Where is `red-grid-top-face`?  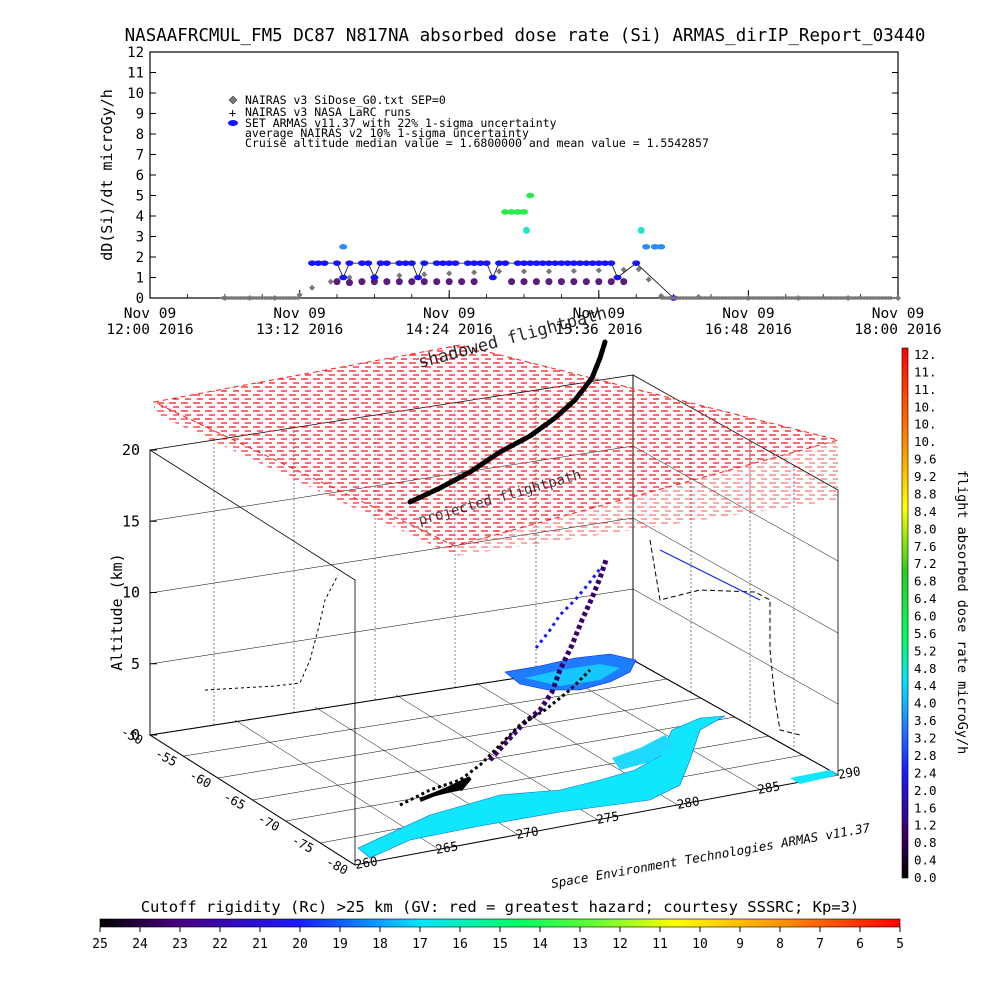
red-grid-top-face is located at coordinates (496, 445).